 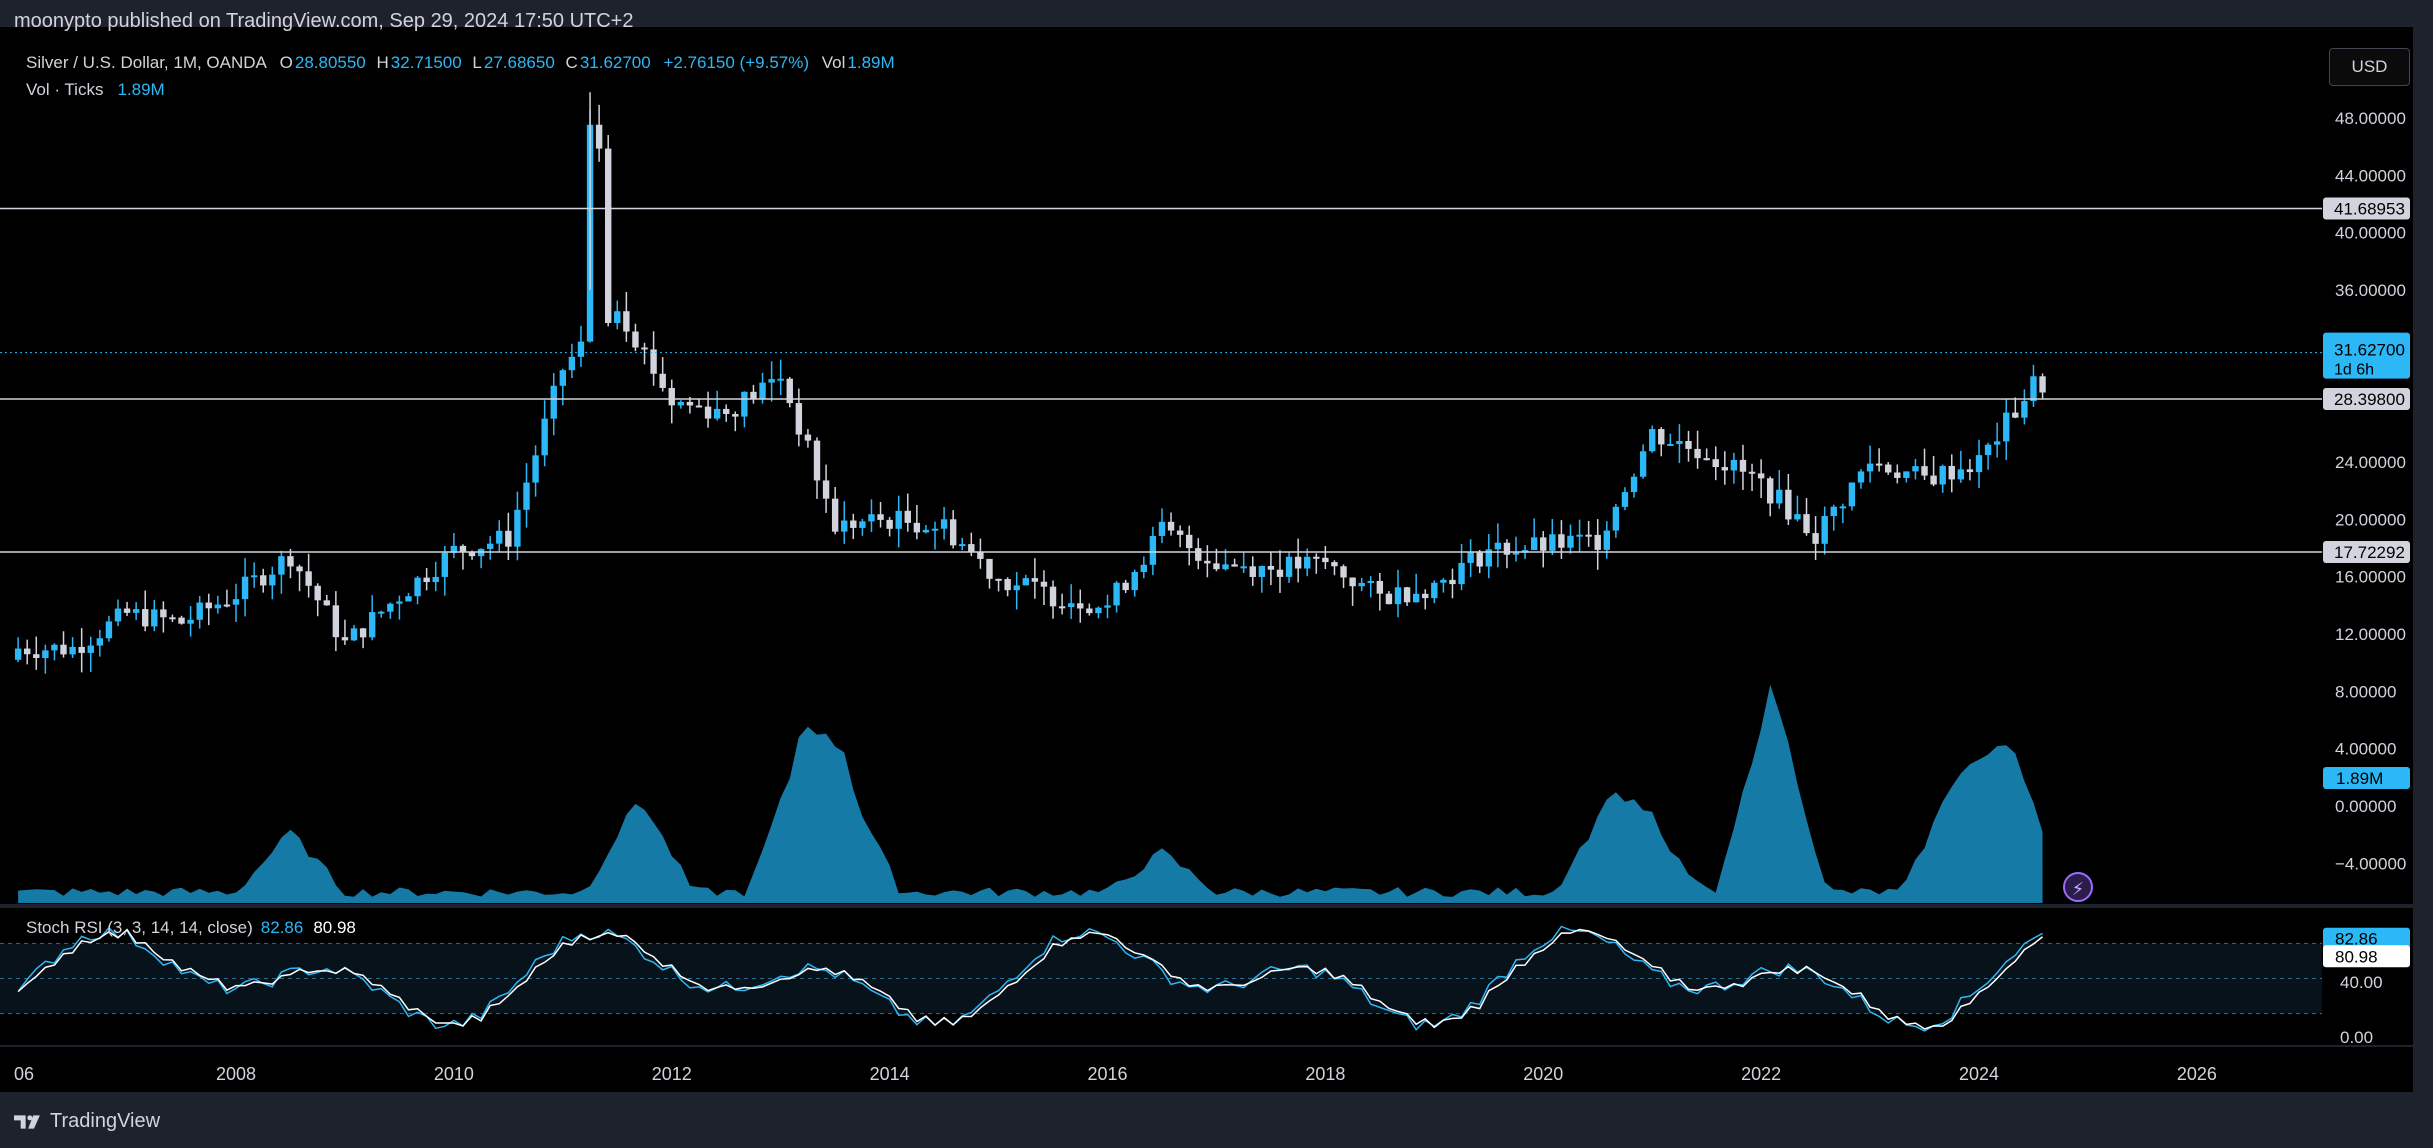 I want to click on price-axis-label: 24.00000, so click(x=2370, y=462).